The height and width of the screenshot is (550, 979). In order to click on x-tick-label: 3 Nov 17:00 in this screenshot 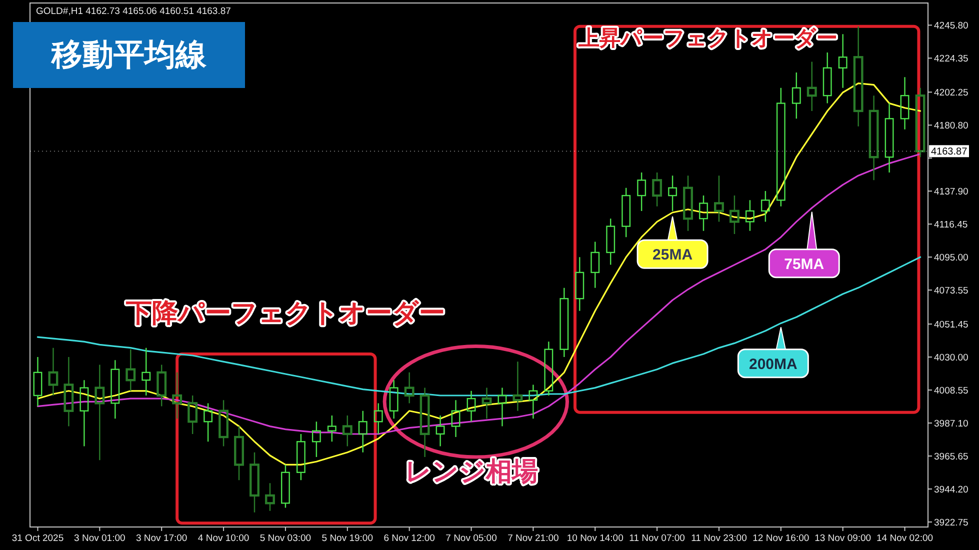, I will do `click(162, 538)`.